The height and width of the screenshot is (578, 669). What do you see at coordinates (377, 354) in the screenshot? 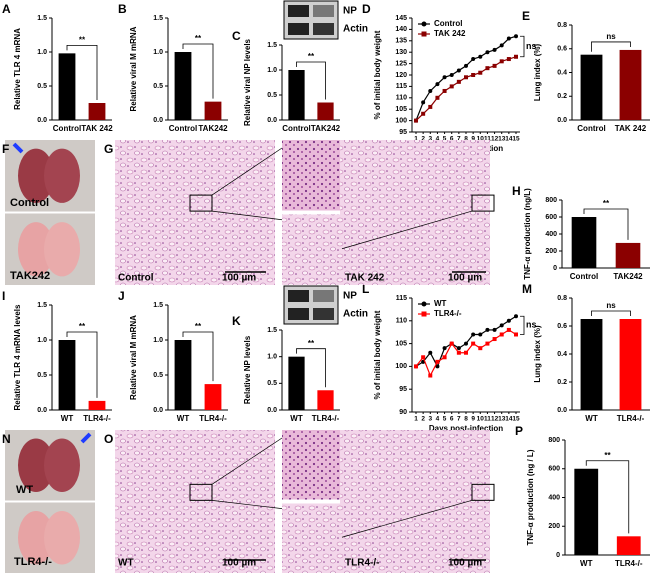
I see `y-axis-label: % of initial body weight` at bounding box center [377, 354].